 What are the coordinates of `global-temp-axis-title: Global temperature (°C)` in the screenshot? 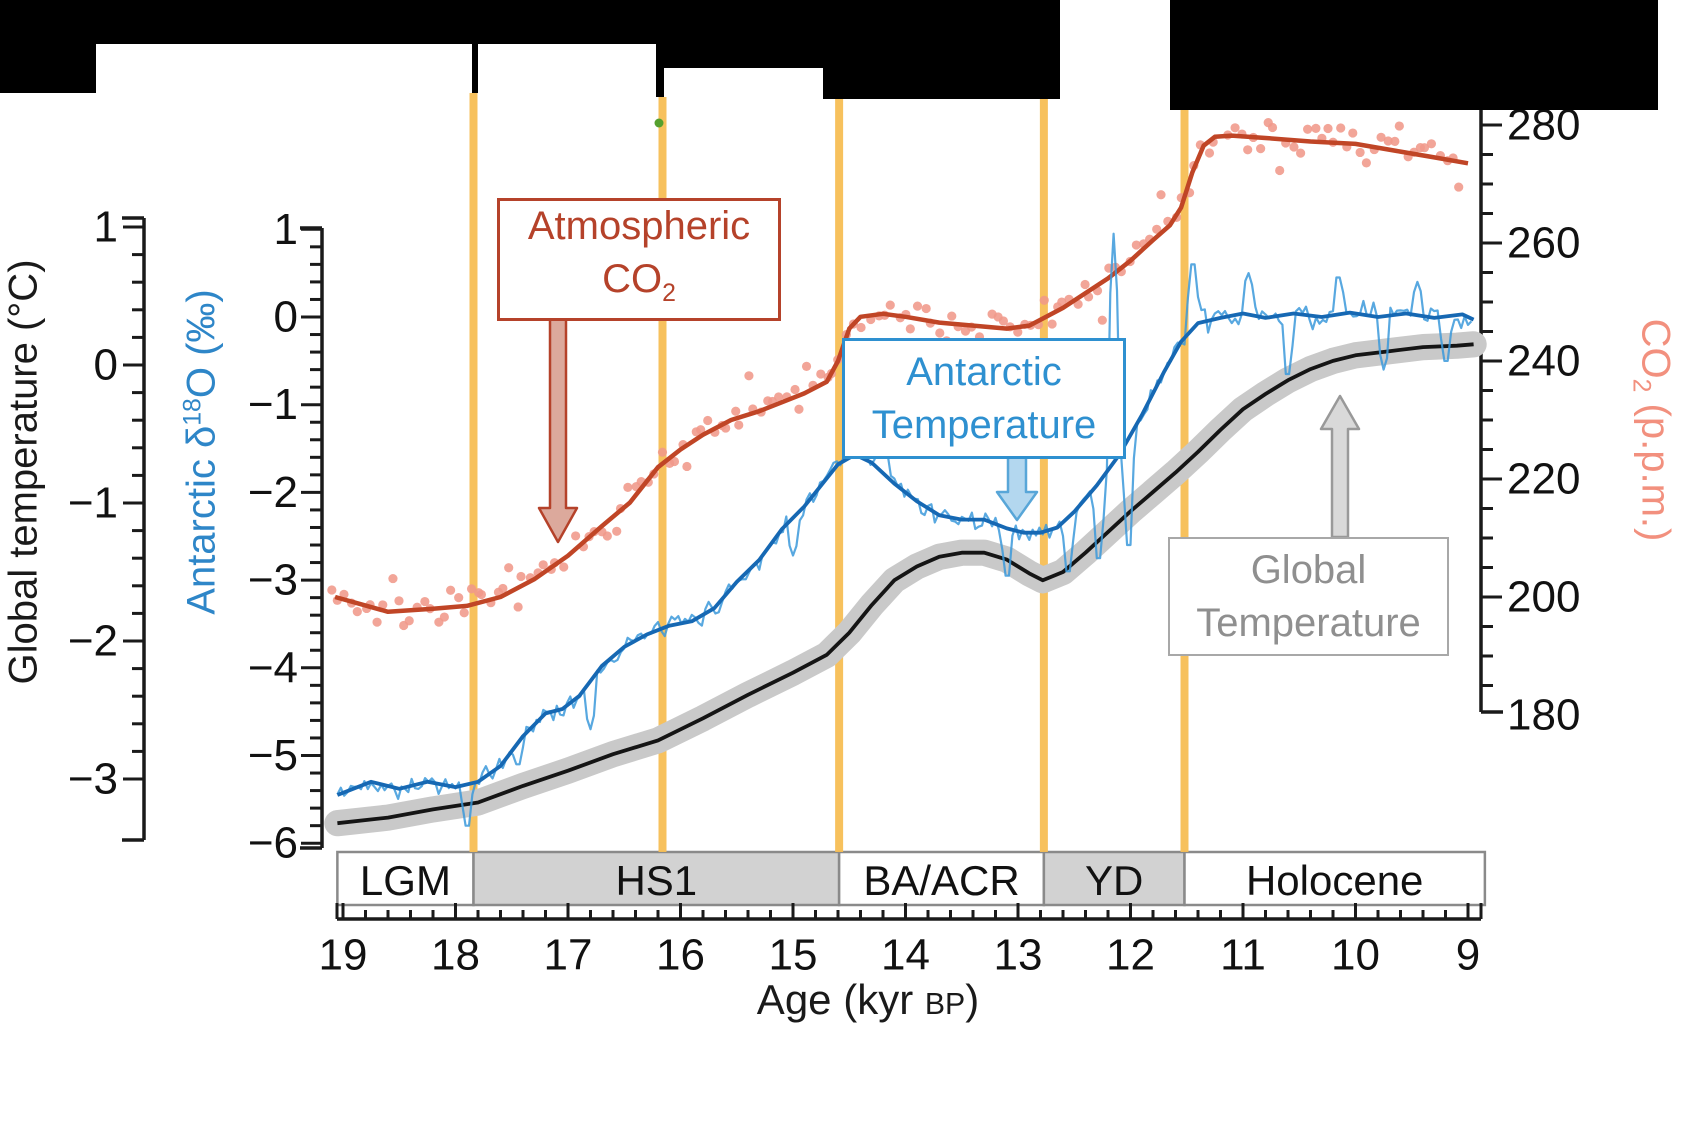 It's located at (23, 472).